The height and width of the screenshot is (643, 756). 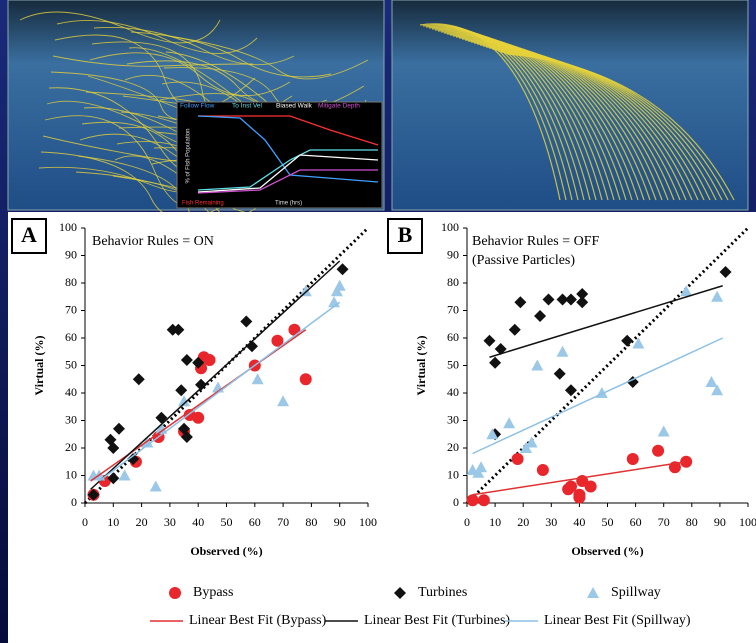 I want to click on x-tick-label: 30, so click(x=170, y=522).